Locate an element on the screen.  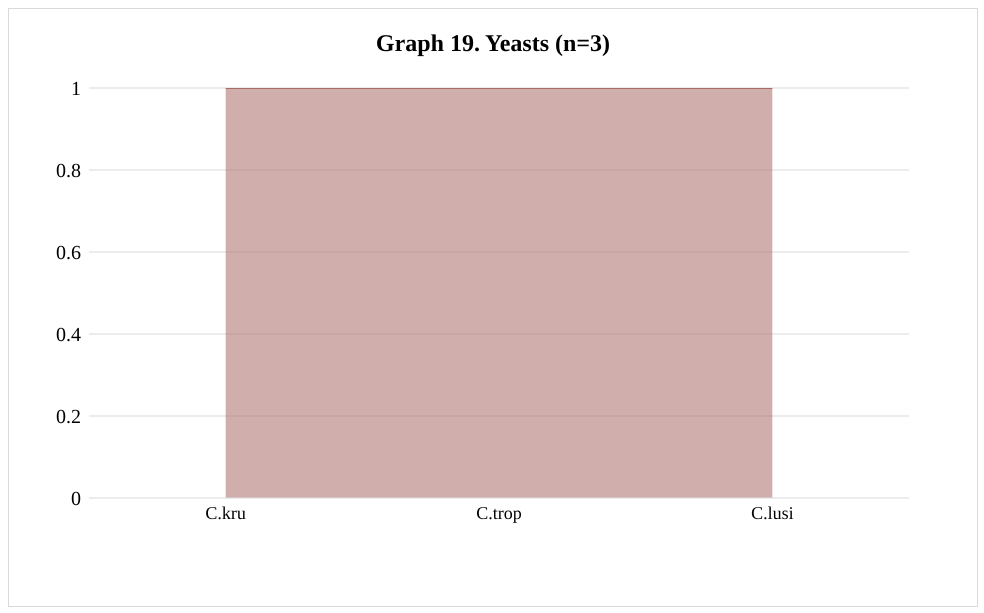
y-tick-label: 0 is located at coordinates (76, 499).